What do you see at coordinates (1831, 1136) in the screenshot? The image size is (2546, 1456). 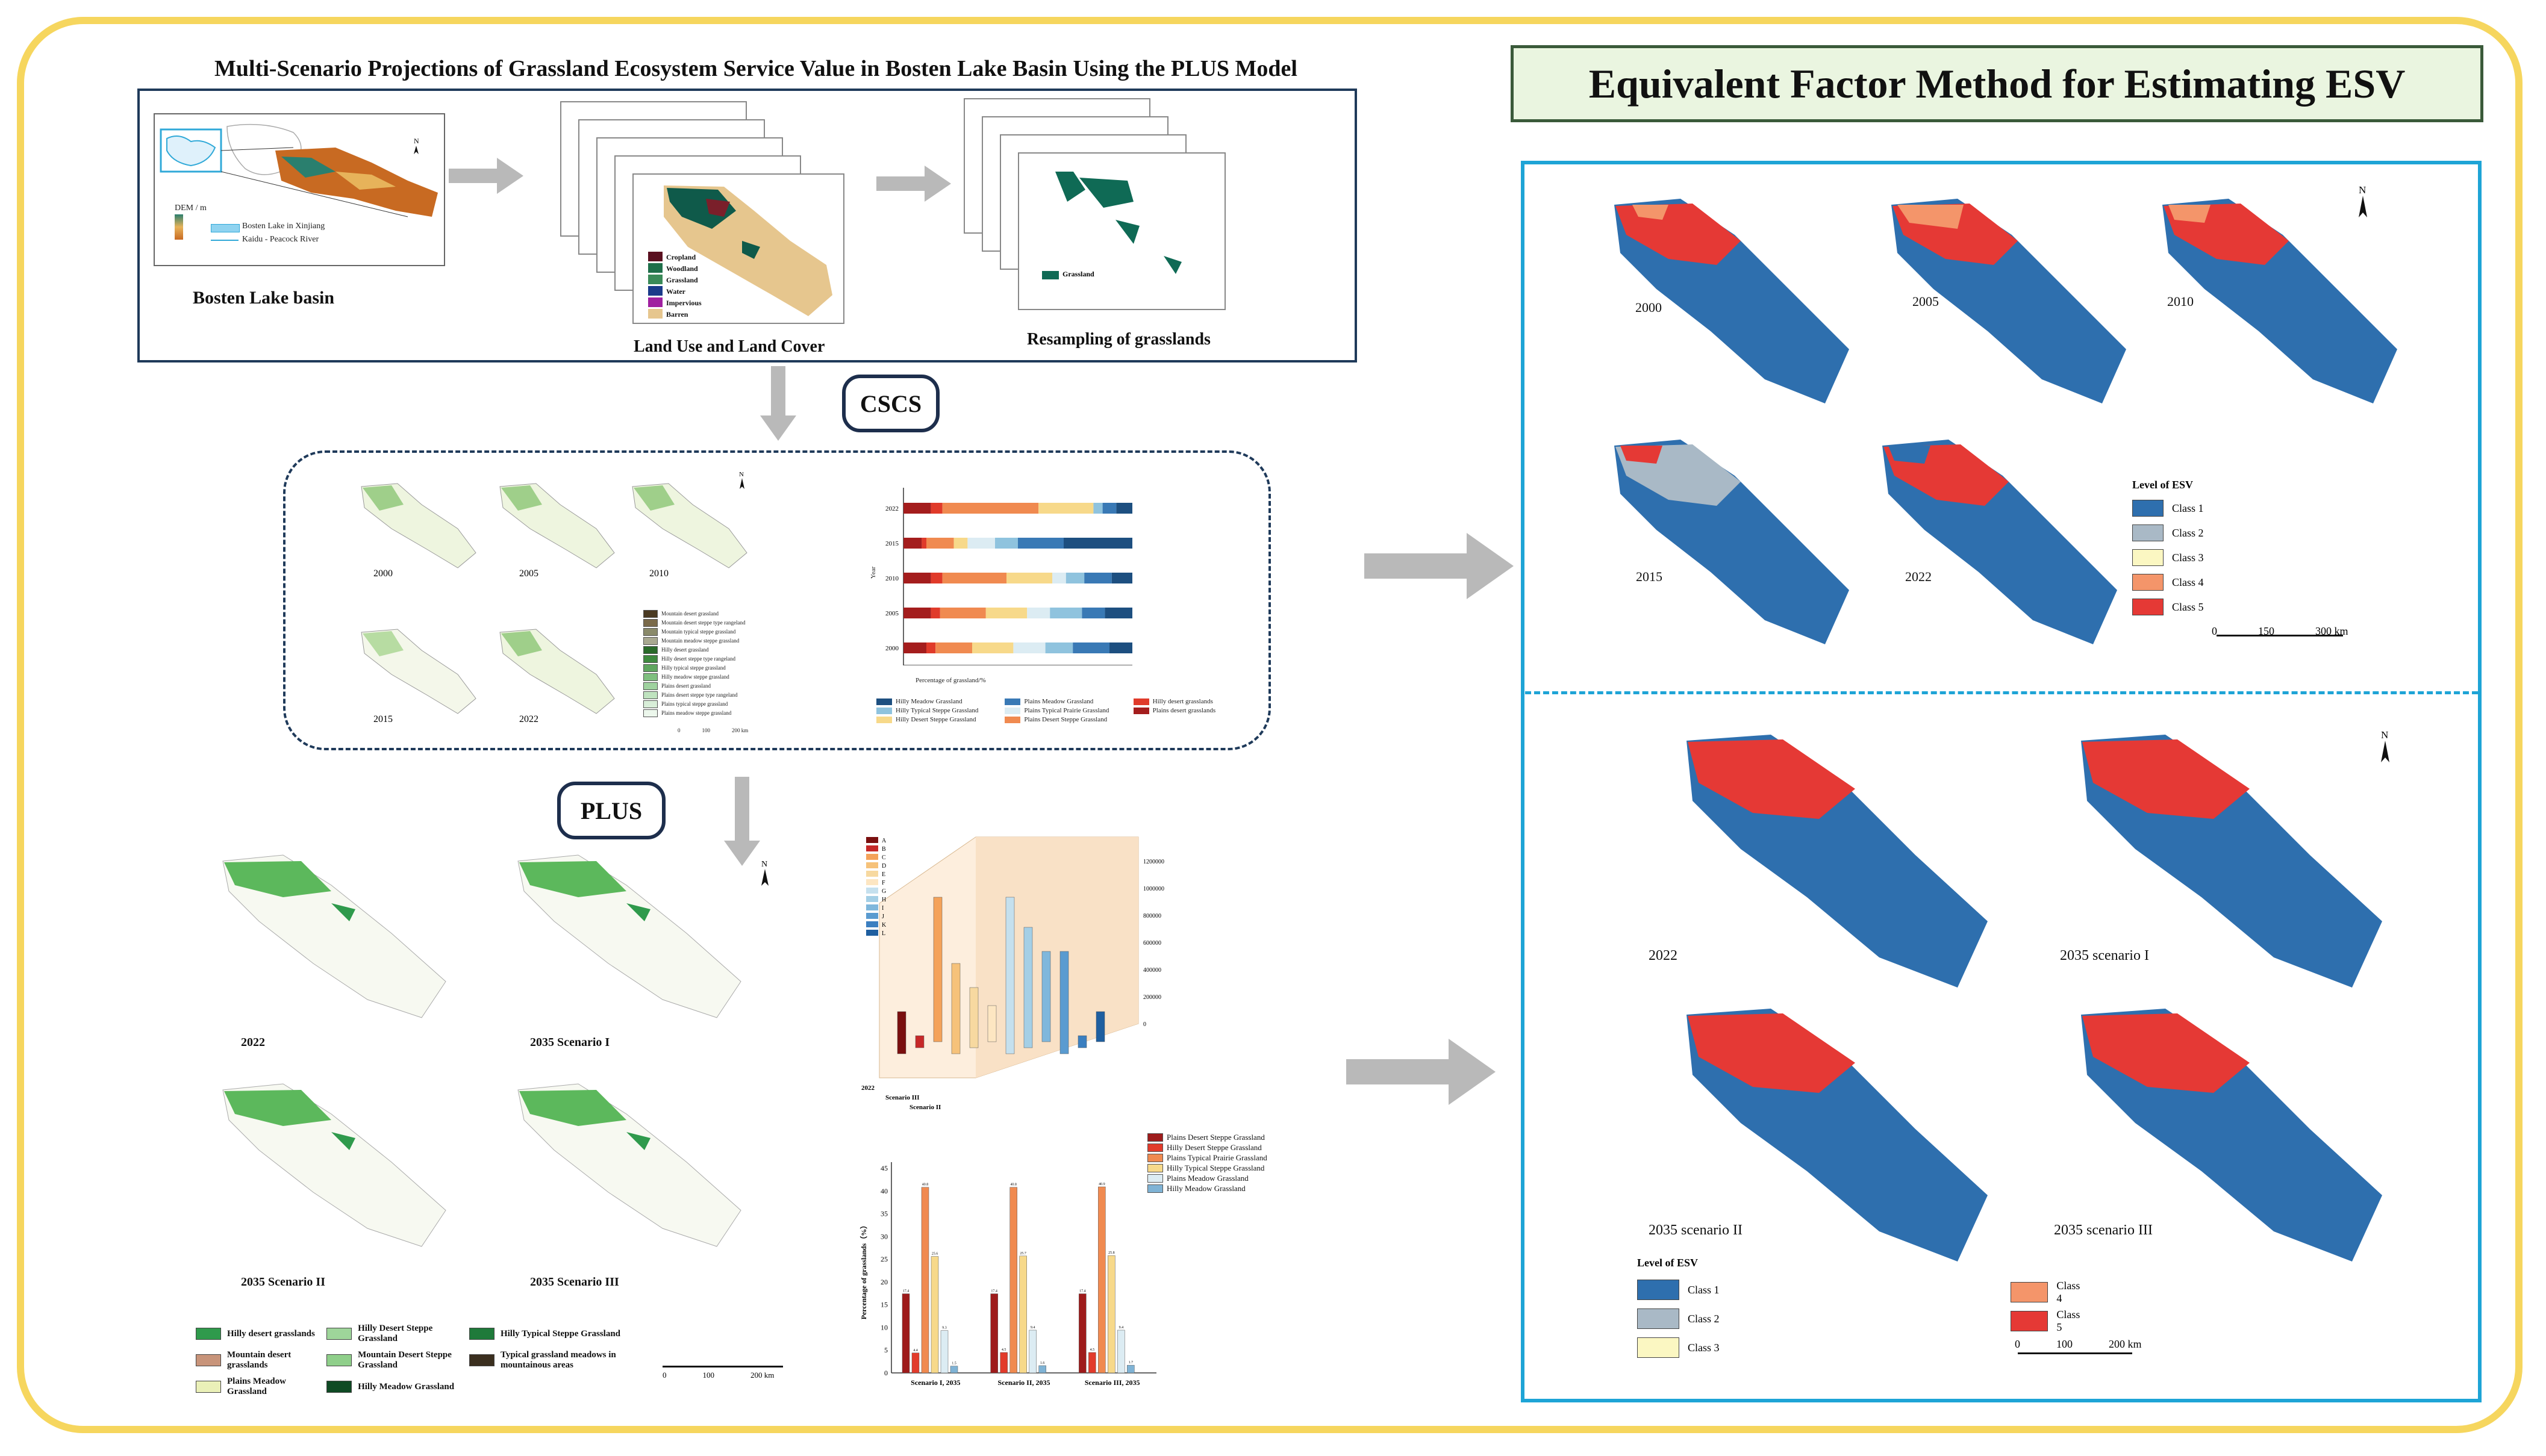 I see `esv-map-s2` at bounding box center [1831, 1136].